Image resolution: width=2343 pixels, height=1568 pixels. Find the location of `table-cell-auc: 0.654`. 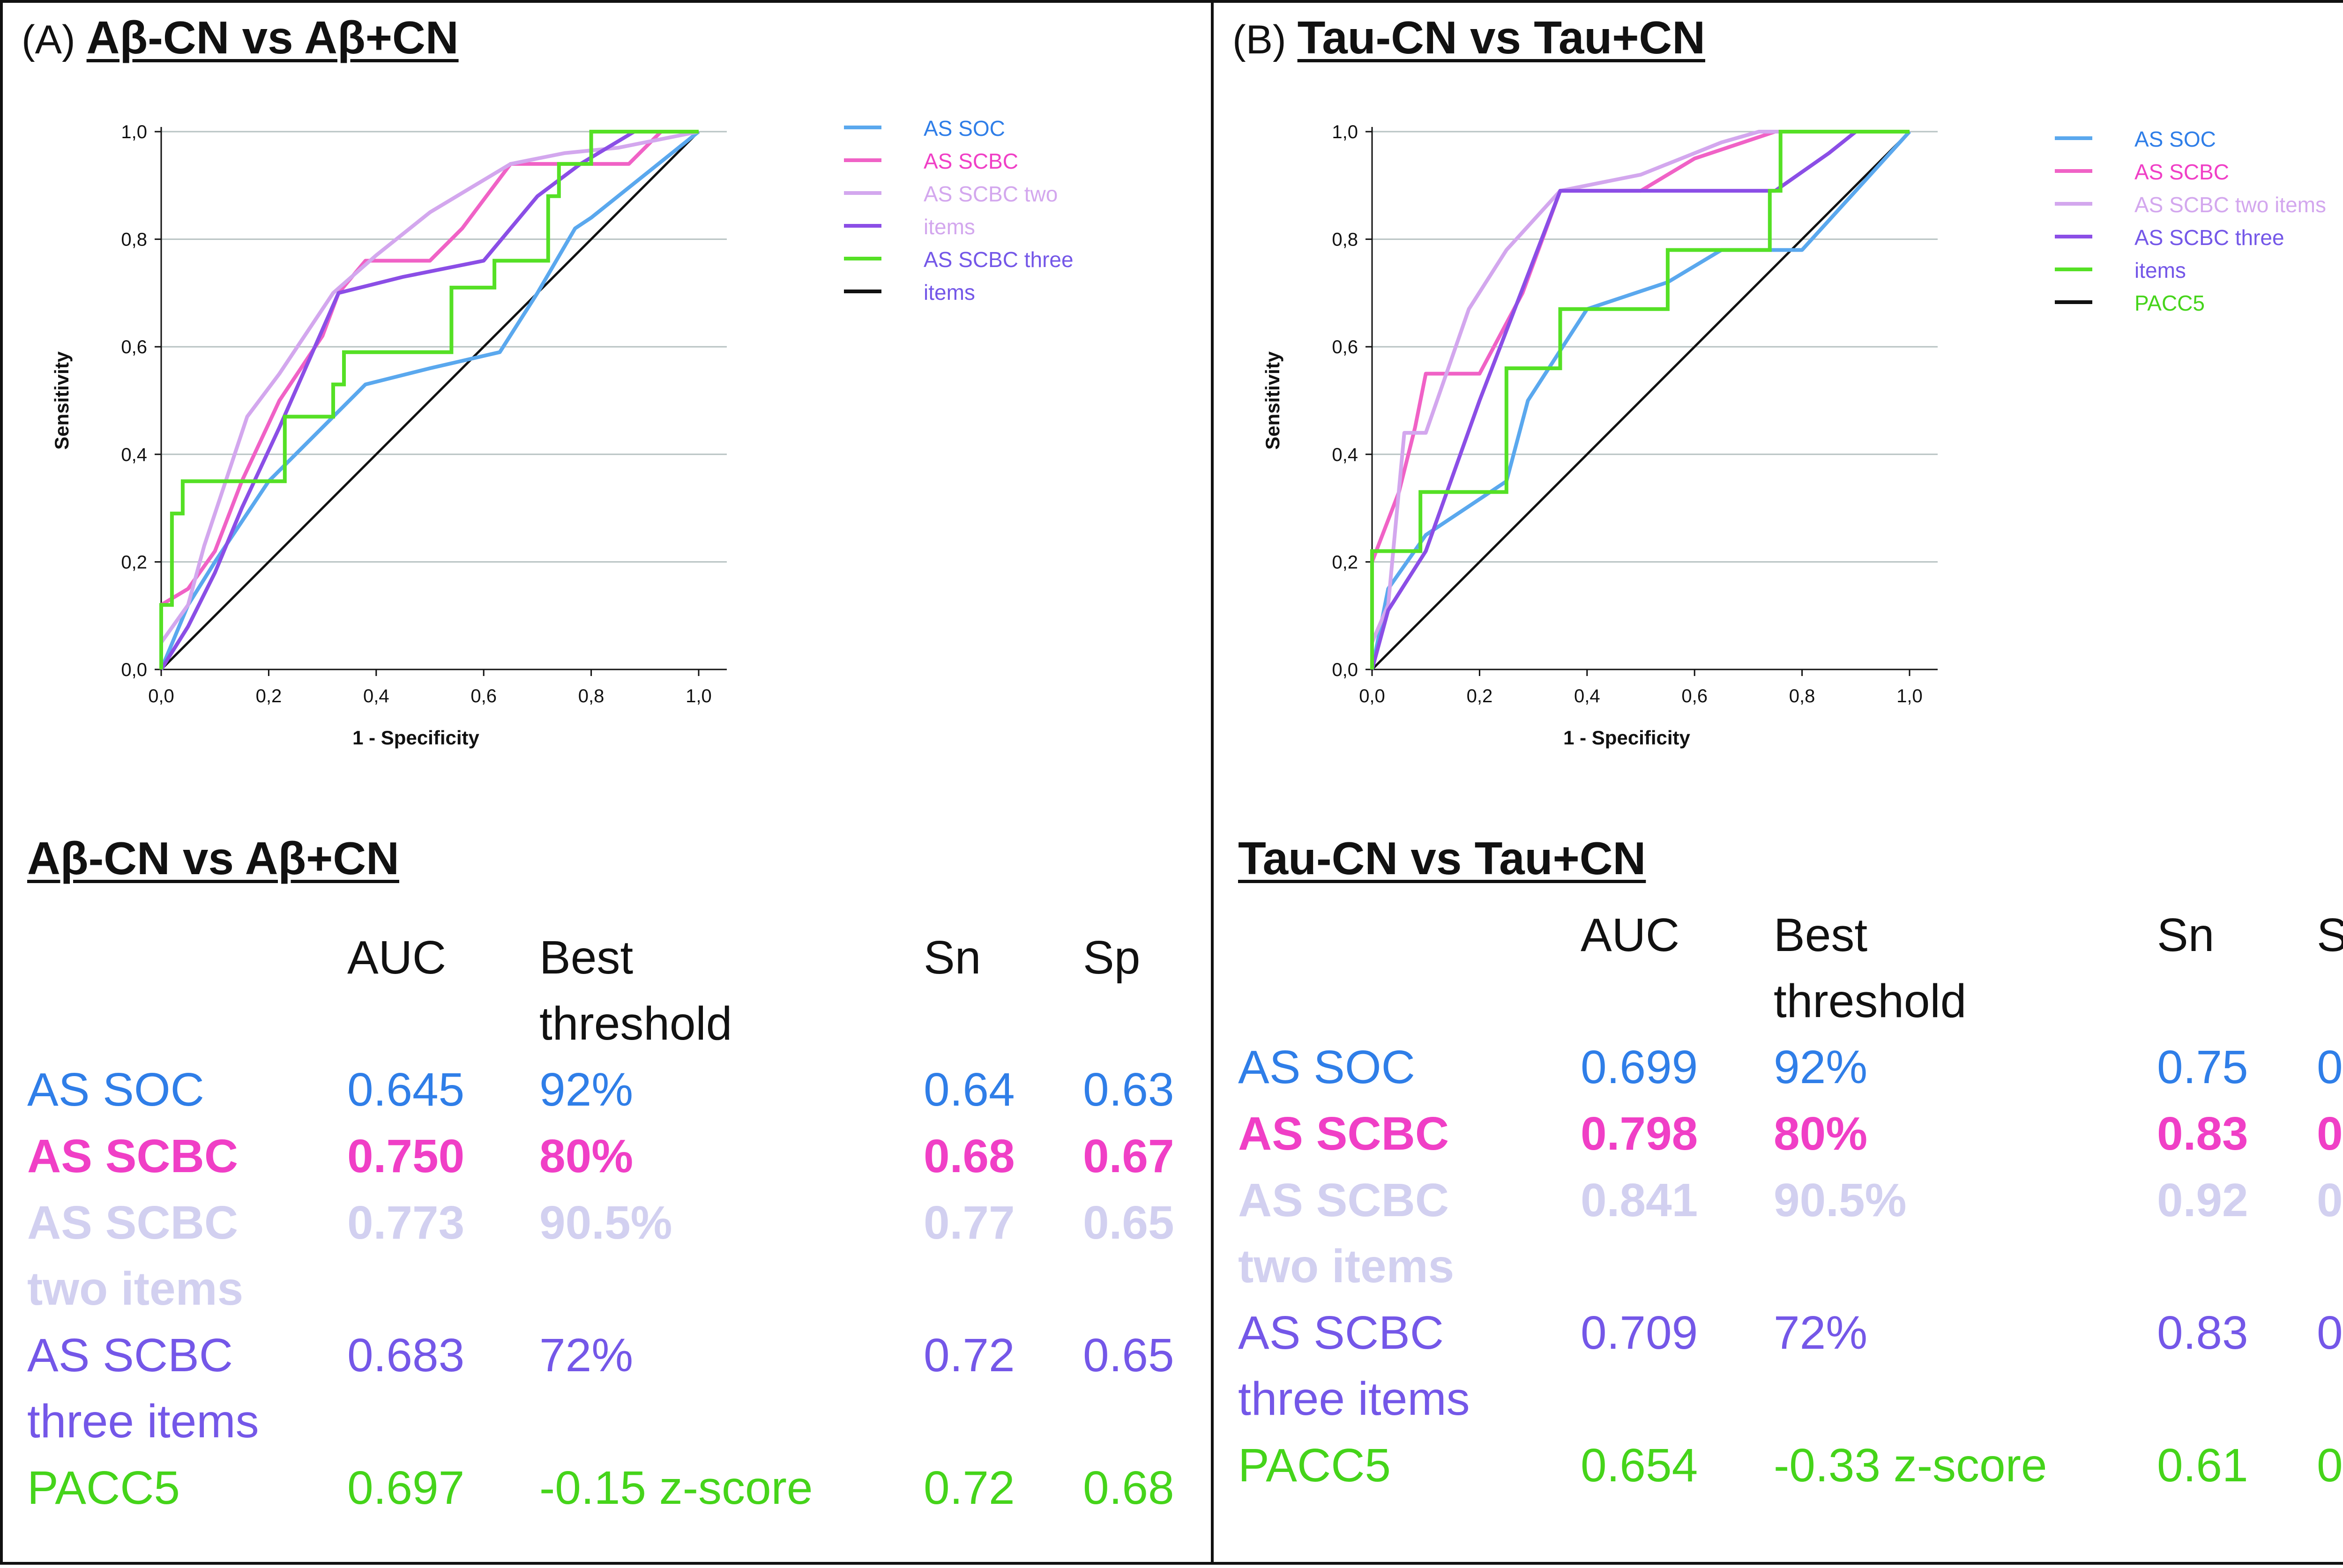

table-cell-auc: 0.654 is located at coordinates (1639, 1466).